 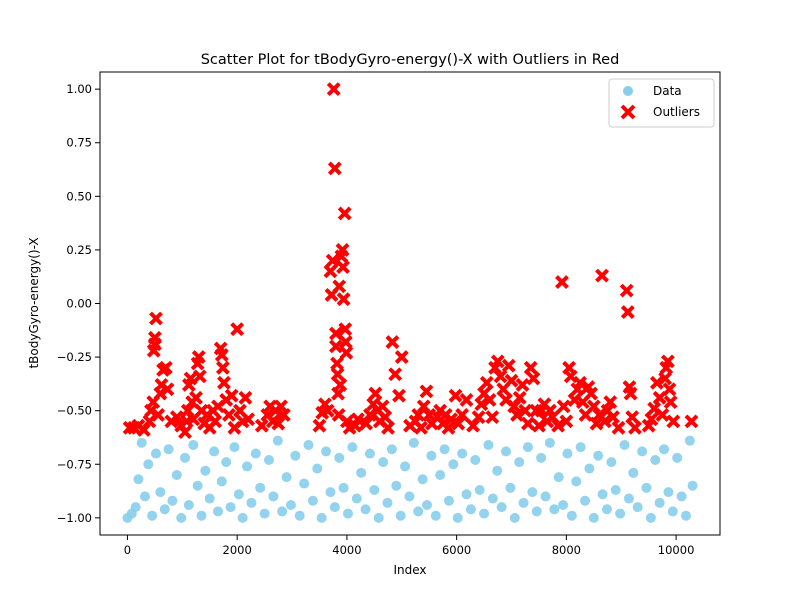 What do you see at coordinates (79, 196) in the screenshot?
I see `y-tick-label: 0.50` at bounding box center [79, 196].